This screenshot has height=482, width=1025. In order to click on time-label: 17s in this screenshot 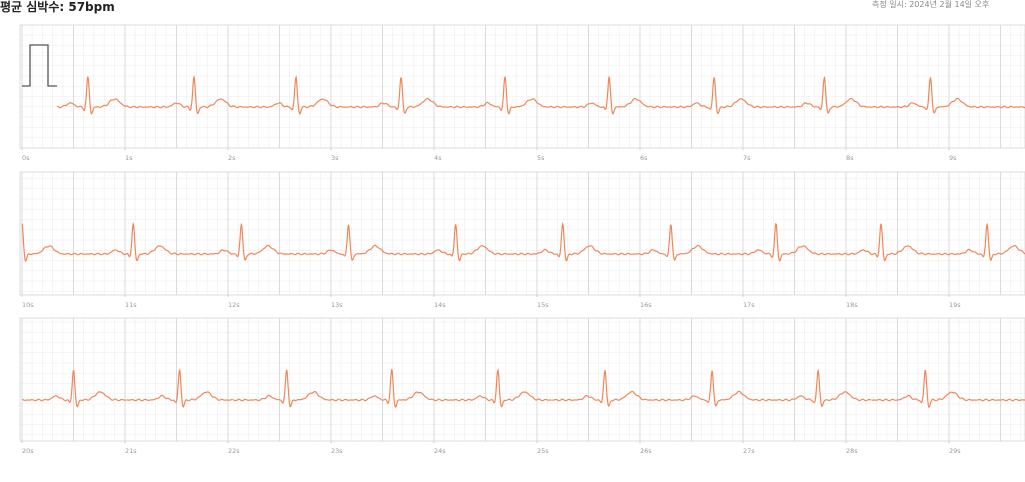, I will do `click(749, 305)`.